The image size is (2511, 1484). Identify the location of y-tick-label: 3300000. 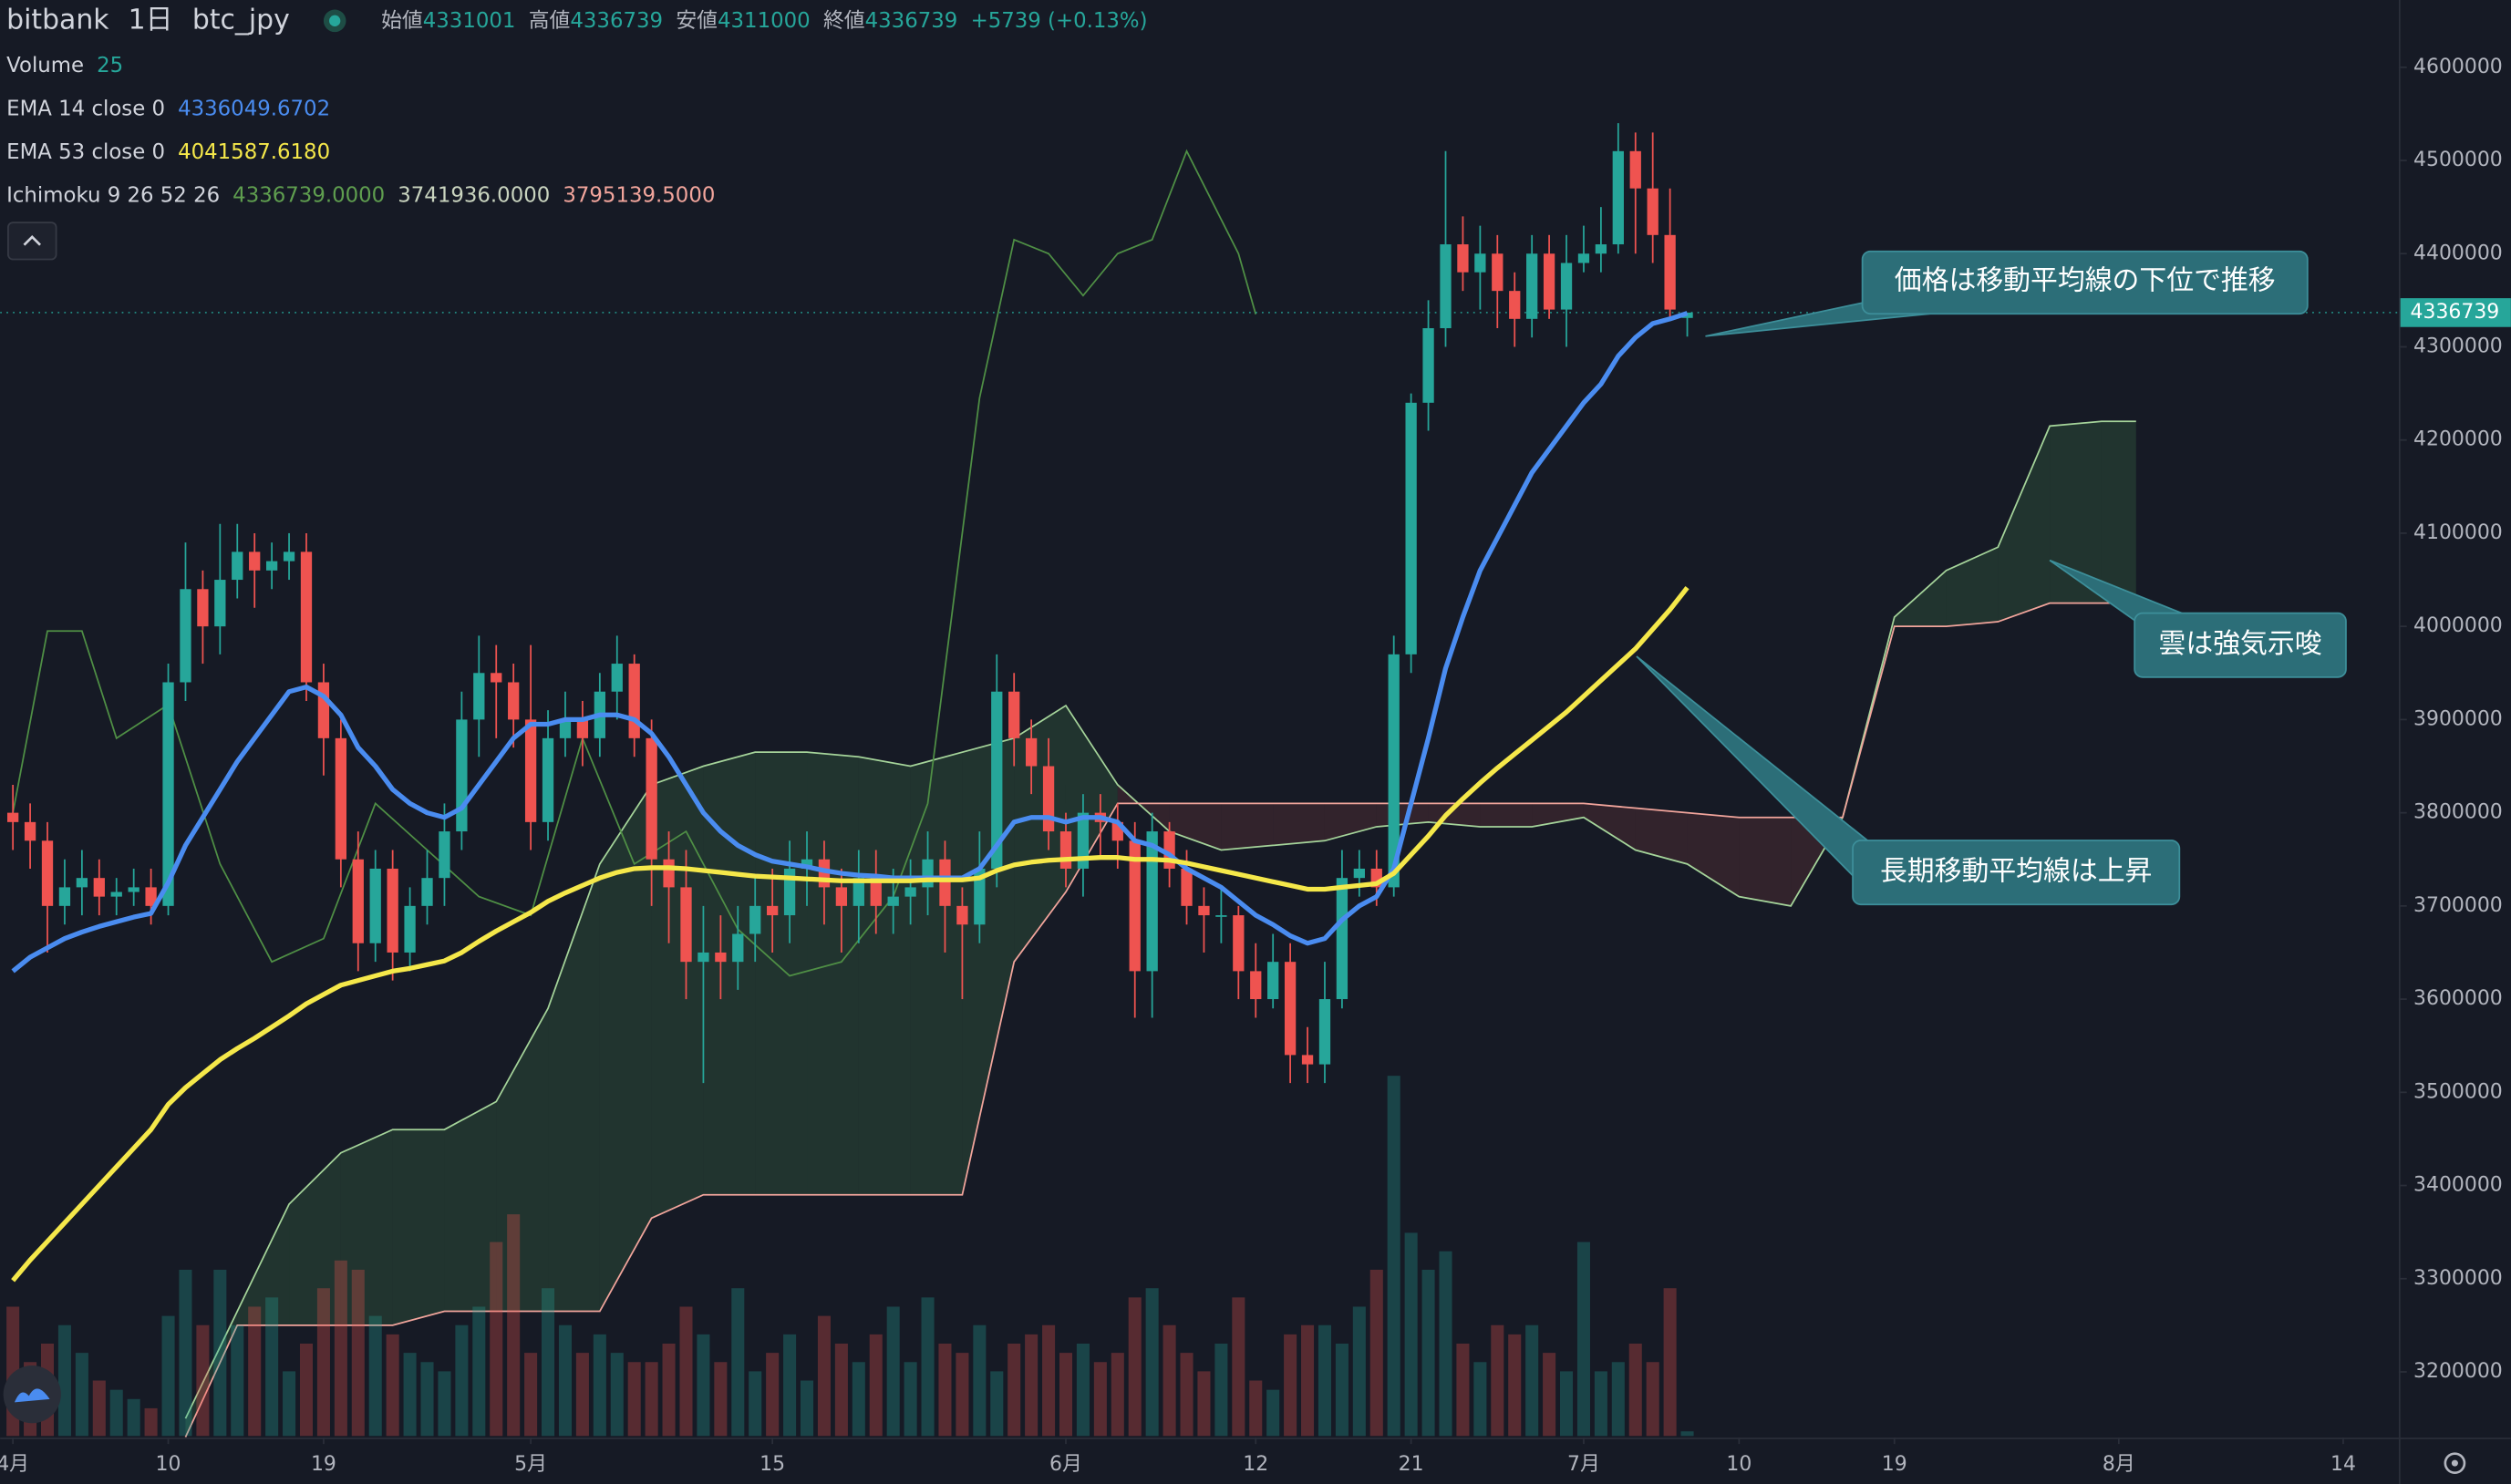
(2458, 1278).